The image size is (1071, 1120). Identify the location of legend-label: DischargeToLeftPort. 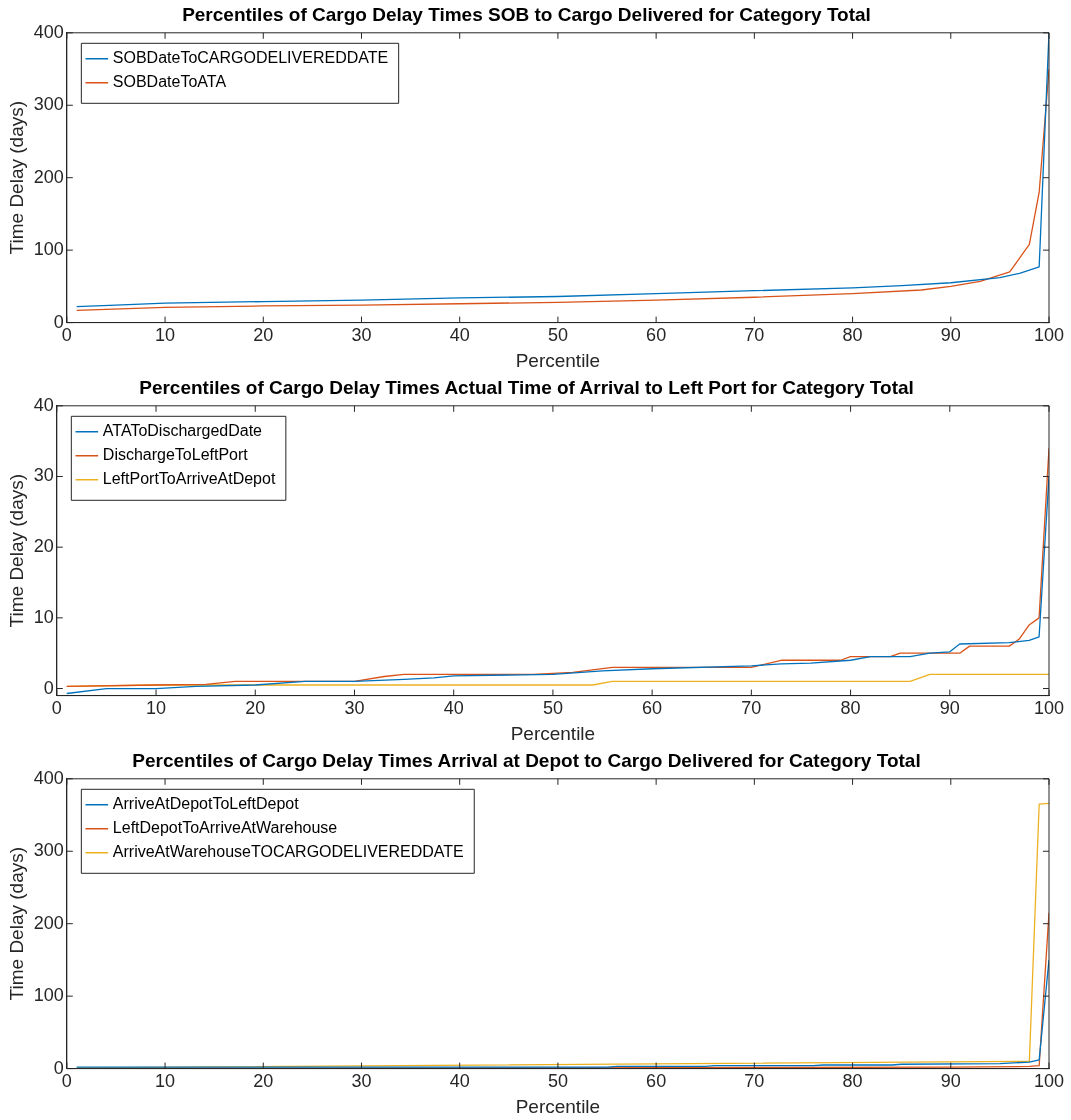
(175, 455).